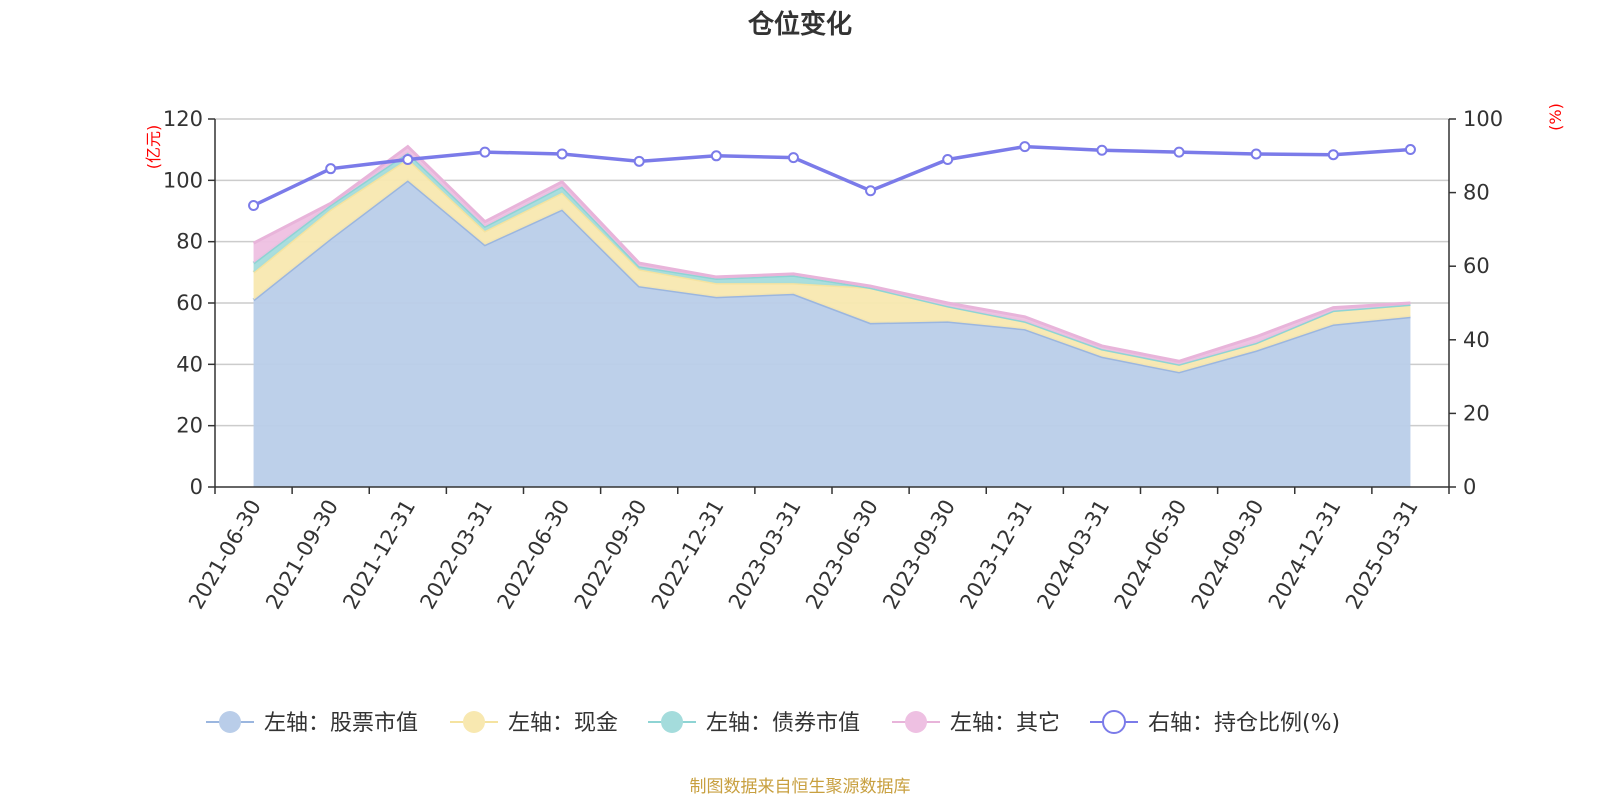 Image resolution: width=1600 pixels, height=800 pixels. Describe the element at coordinates (456, 555) in the screenshot. I see `x-tick-label: 2022-03-31` at that location.